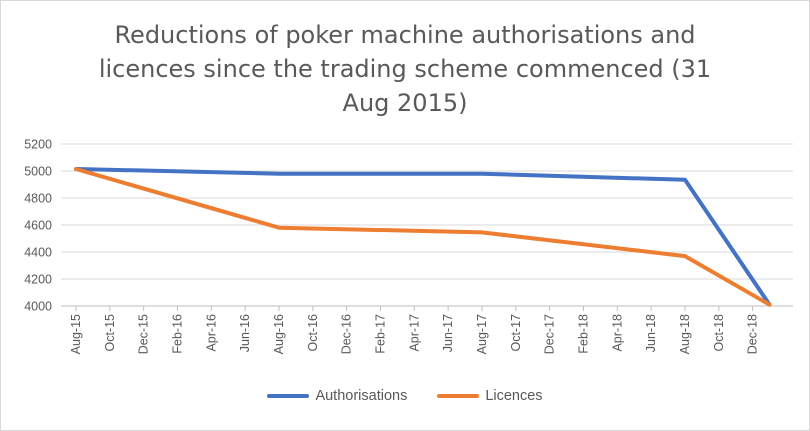  What do you see at coordinates (76, 334) in the screenshot?
I see `x-tick-label: Aug-15` at bounding box center [76, 334].